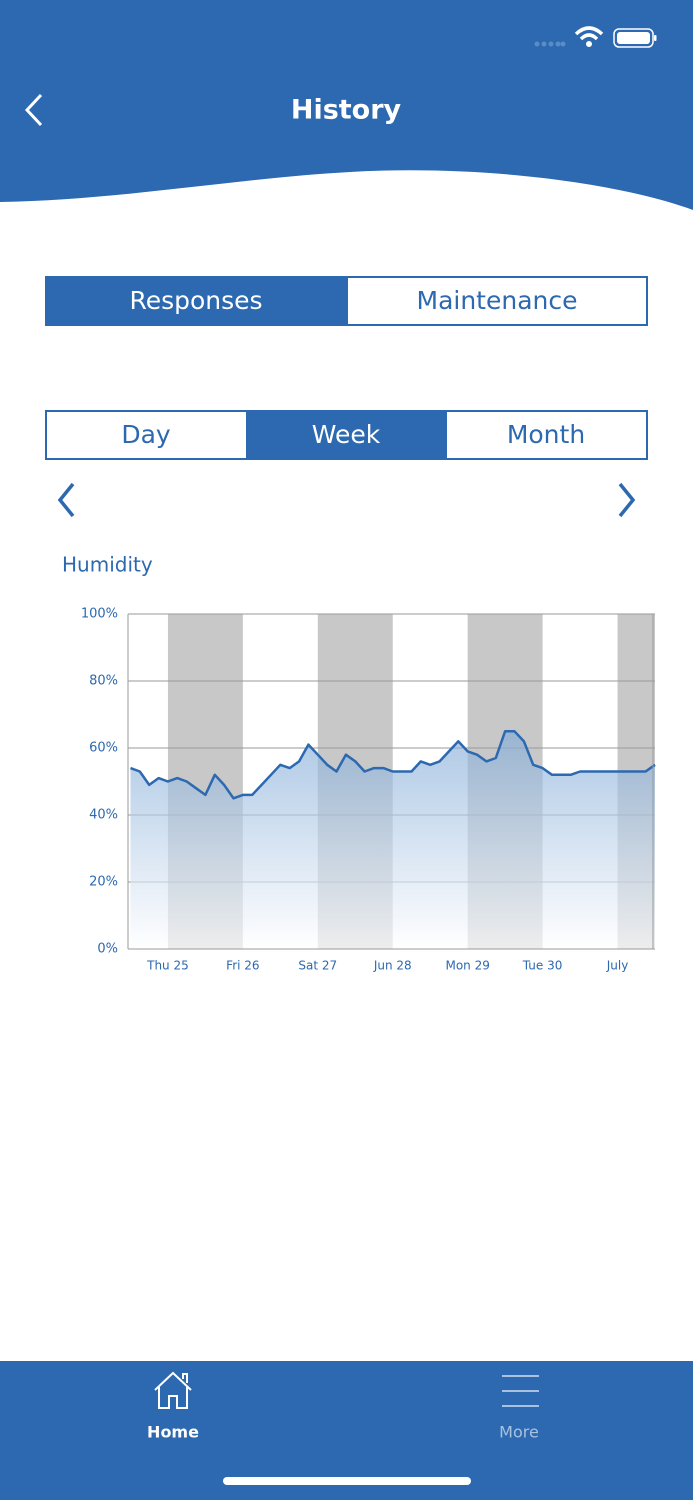 The image size is (693, 1500). I want to click on tab-month, so click(546, 435).